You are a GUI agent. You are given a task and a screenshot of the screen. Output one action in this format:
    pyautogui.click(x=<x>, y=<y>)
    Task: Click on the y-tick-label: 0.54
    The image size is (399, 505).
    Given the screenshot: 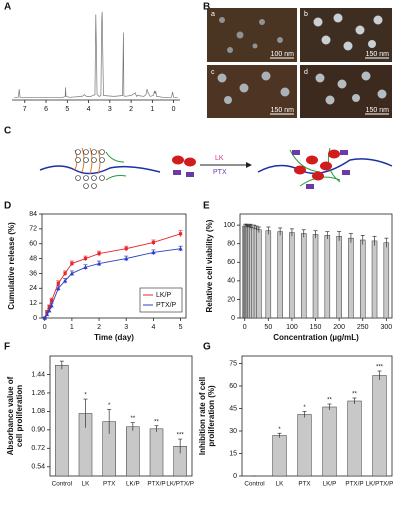 What is the action you would take?
    pyautogui.click(x=38, y=467)
    